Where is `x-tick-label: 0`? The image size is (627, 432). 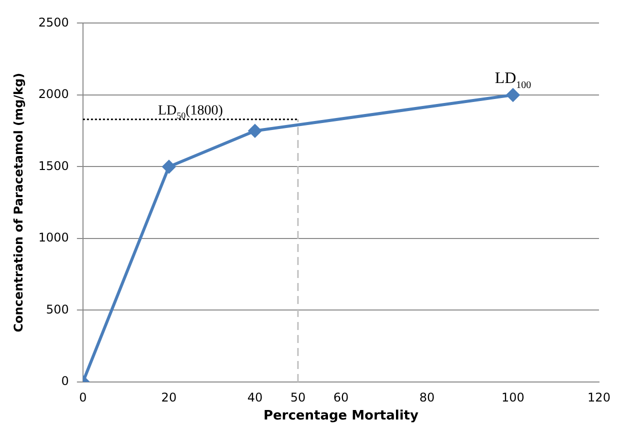 x-tick-label: 0 is located at coordinates (83, 397).